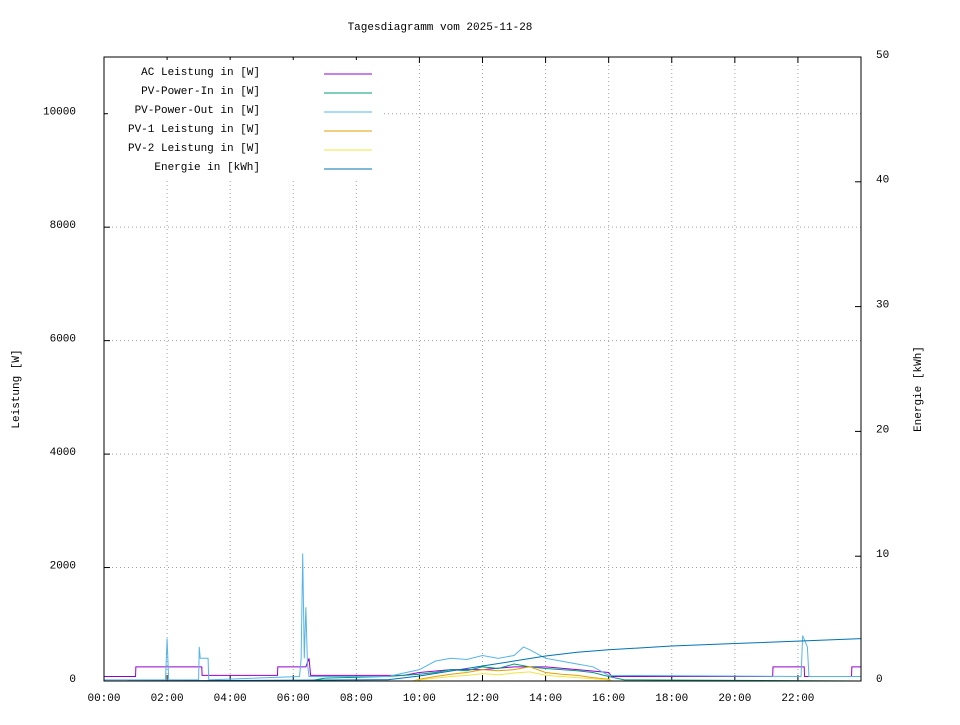  Describe the element at coordinates (197, 111) in the screenshot. I see `legend-label: PV-Power-Out in [W]` at that location.